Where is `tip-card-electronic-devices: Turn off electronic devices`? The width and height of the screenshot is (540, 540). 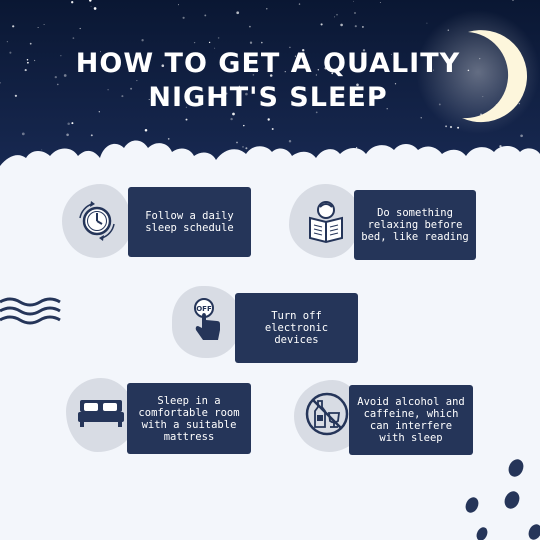 tip-card-electronic-devices: Turn off electronic devices is located at coordinates (296, 328).